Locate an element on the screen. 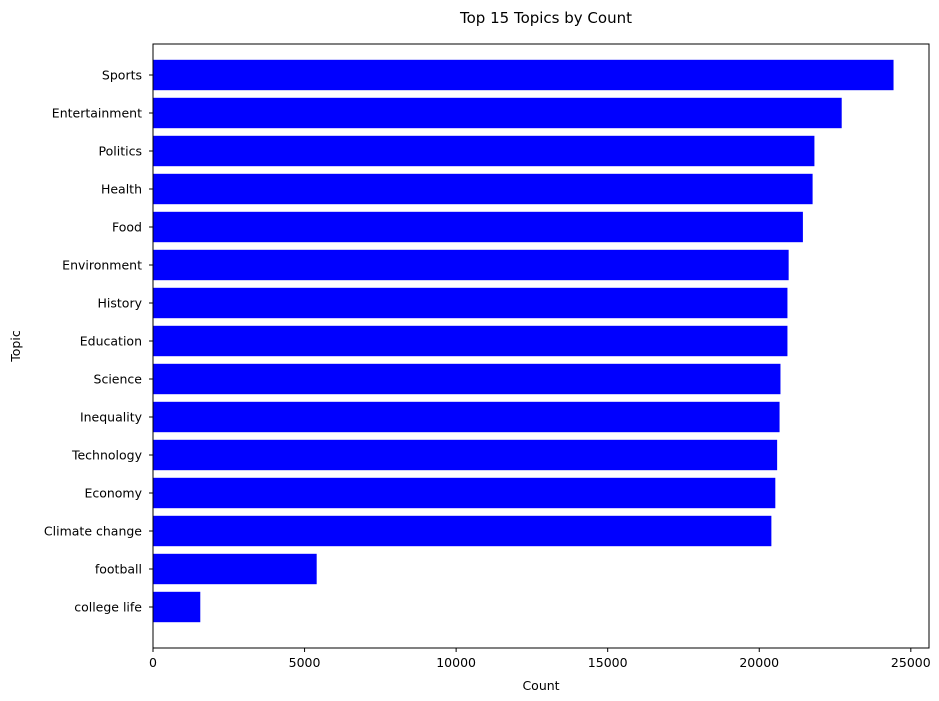 The image size is (939, 701). bar-college-life is located at coordinates (177, 607).